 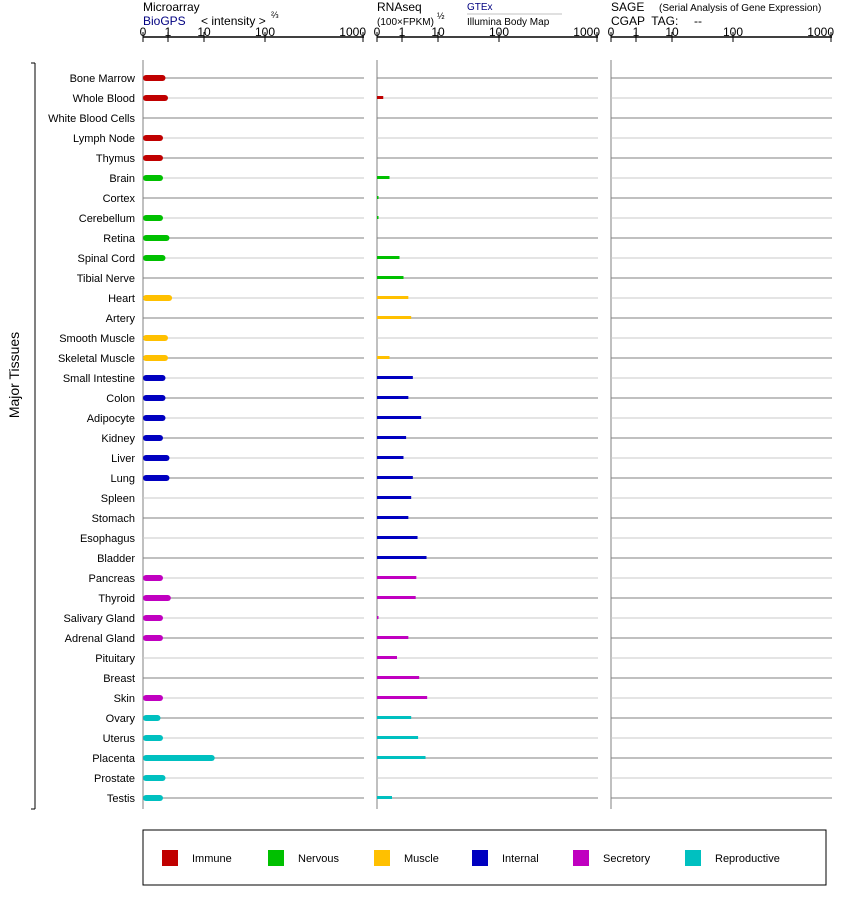 I want to click on tissue-label: Kidney, so click(x=118, y=439).